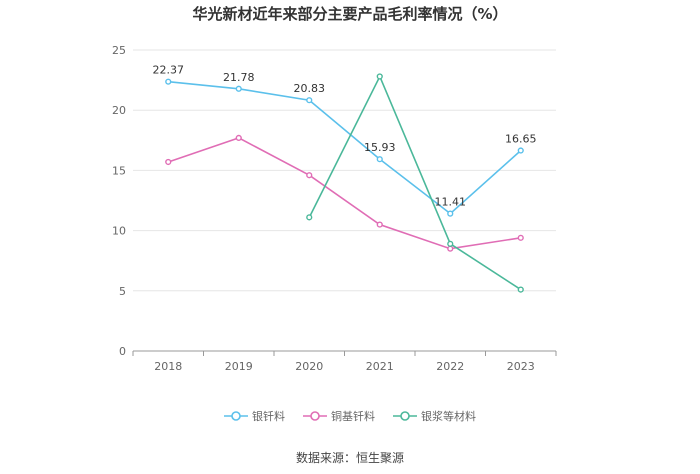 This screenshot has height=474, width=700. I want to click on y-tick-label: 20, so click(119, 110).